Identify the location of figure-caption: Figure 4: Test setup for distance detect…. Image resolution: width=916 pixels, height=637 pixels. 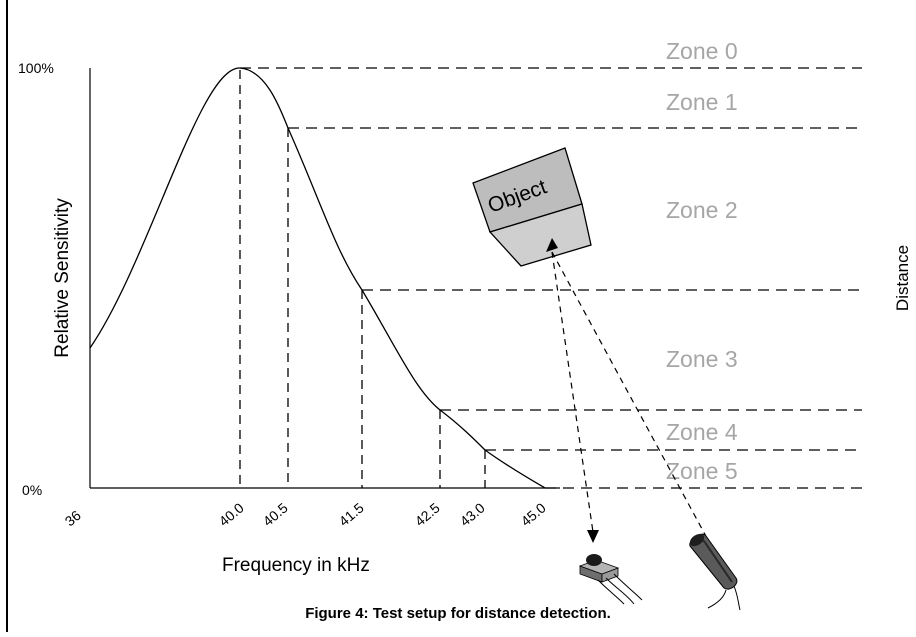
(458, 613).